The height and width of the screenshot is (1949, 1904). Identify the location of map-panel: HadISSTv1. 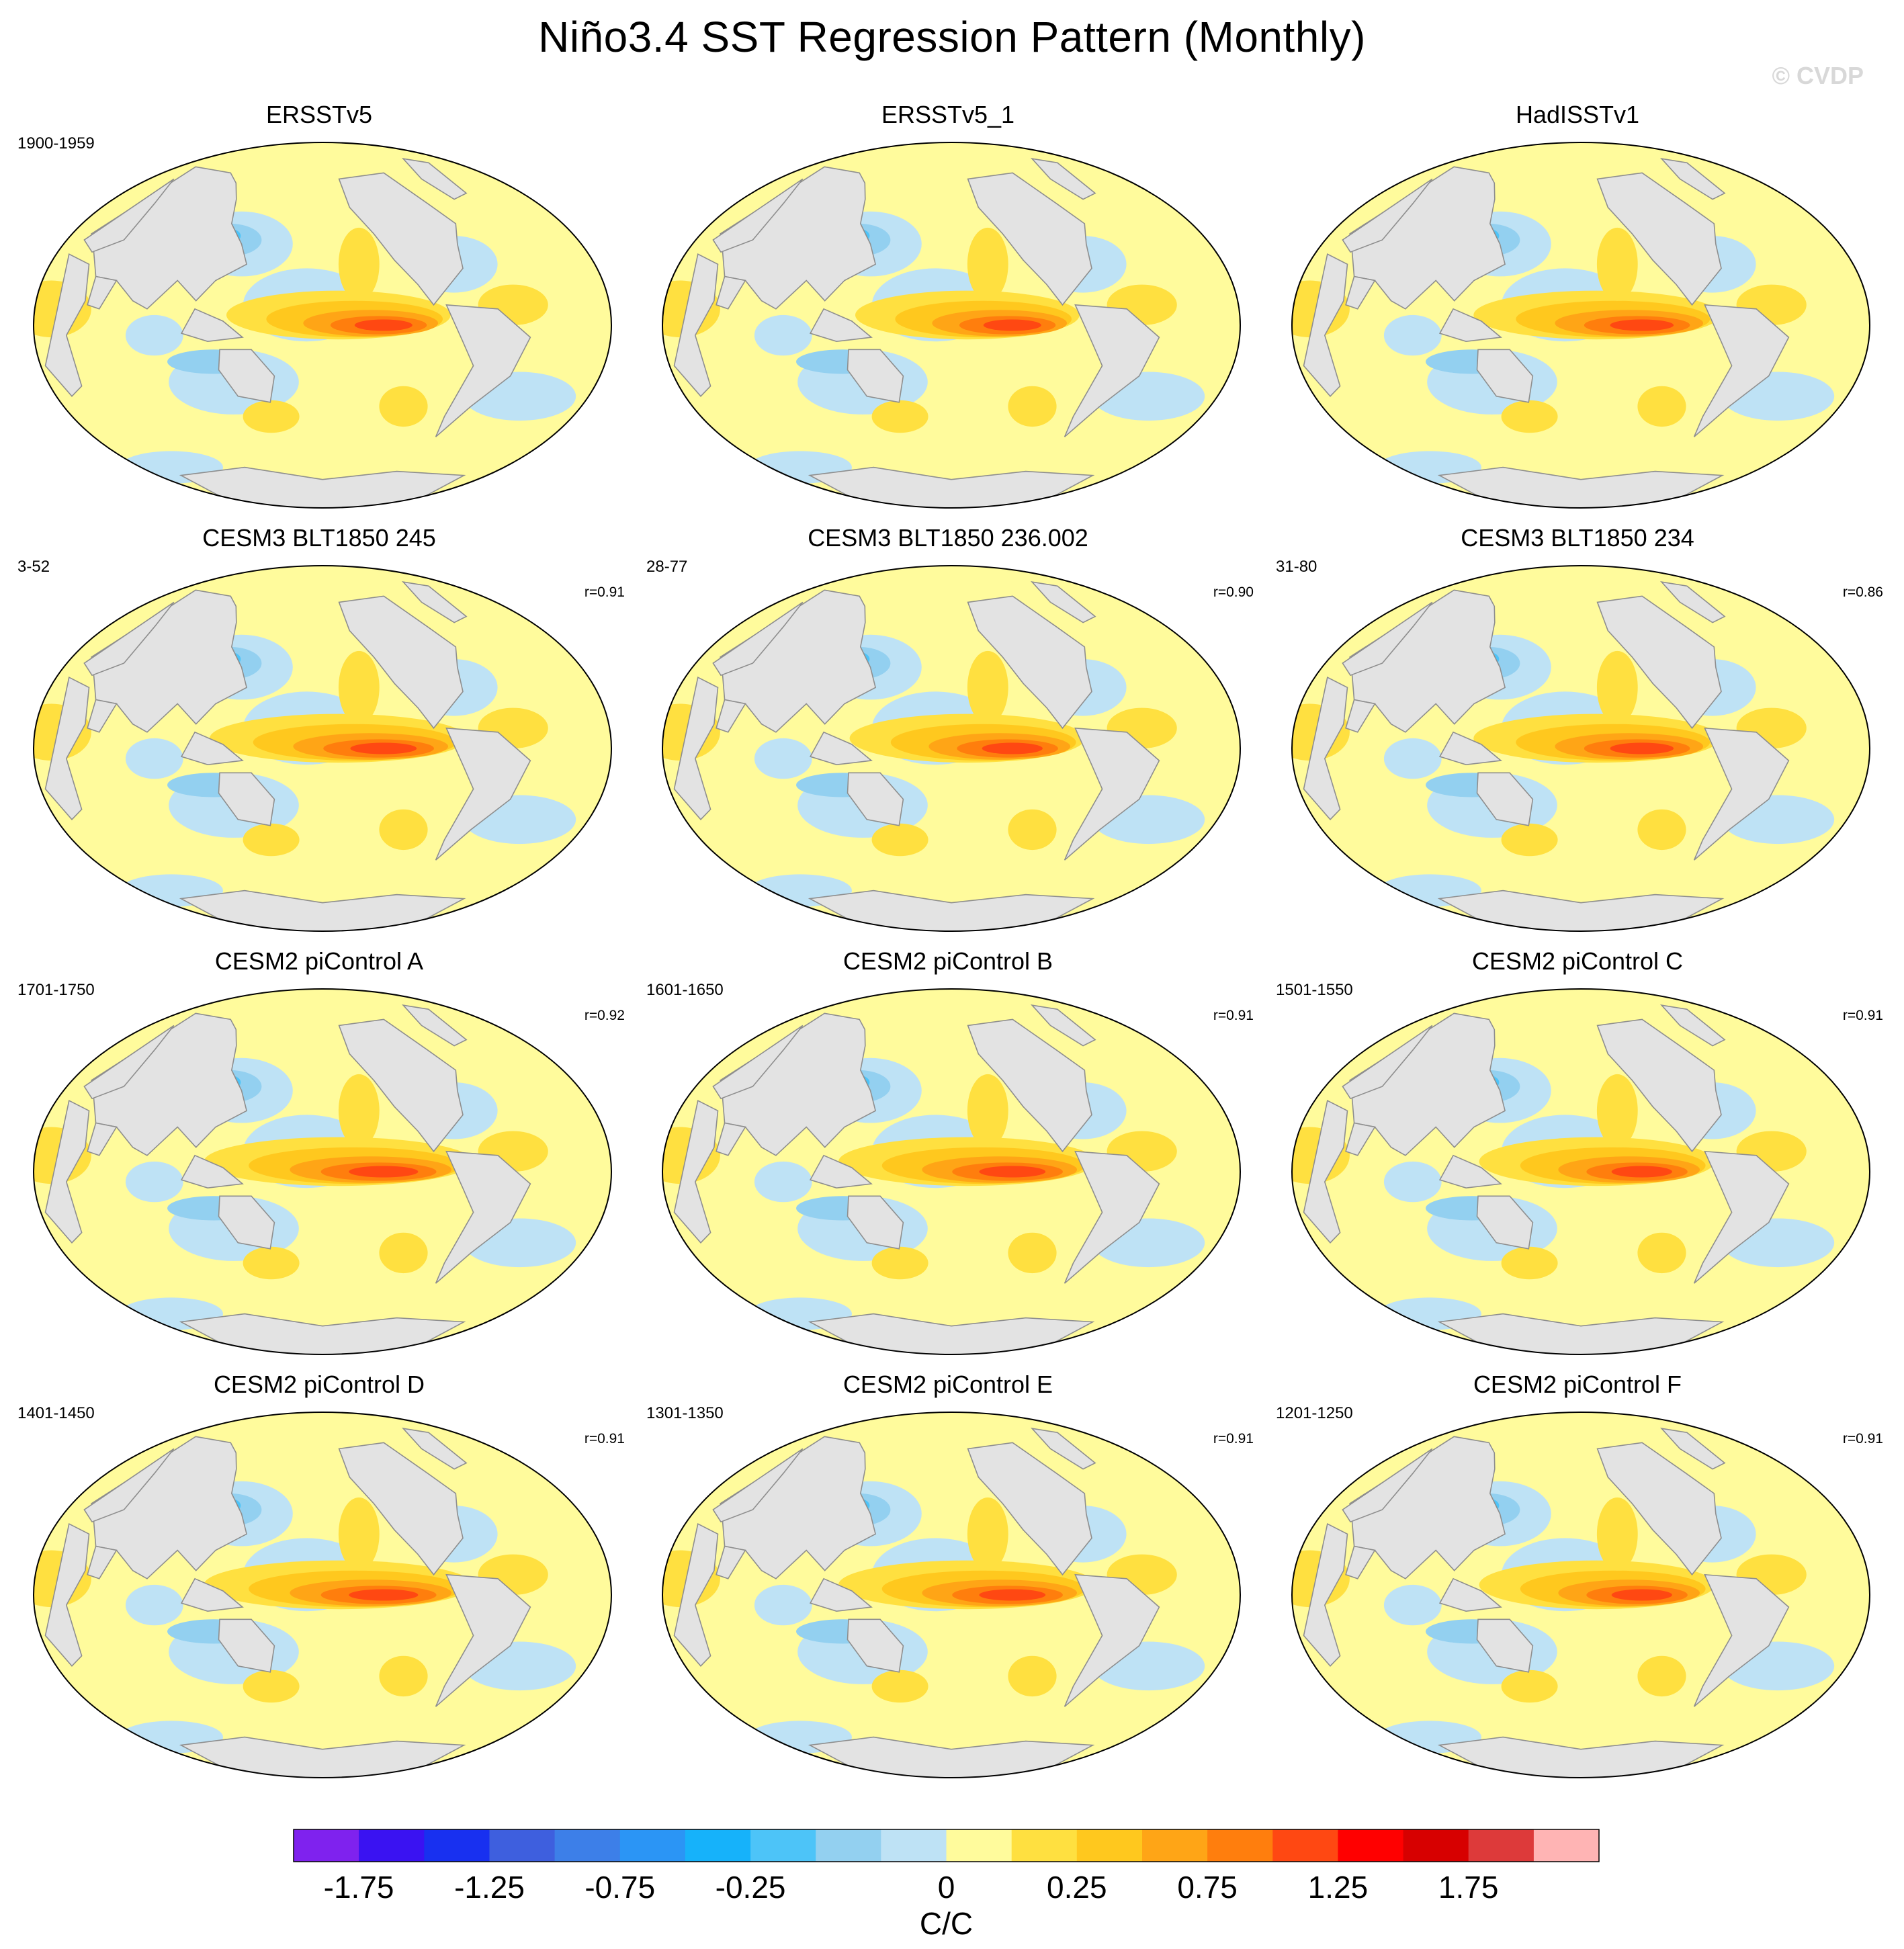
(1577, 312).